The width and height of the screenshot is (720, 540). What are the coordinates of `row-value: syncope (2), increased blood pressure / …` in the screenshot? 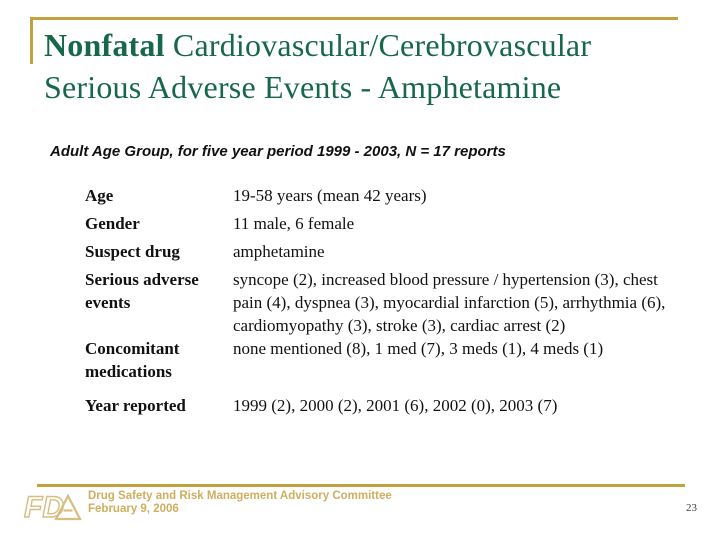 It's located at (449, 302).